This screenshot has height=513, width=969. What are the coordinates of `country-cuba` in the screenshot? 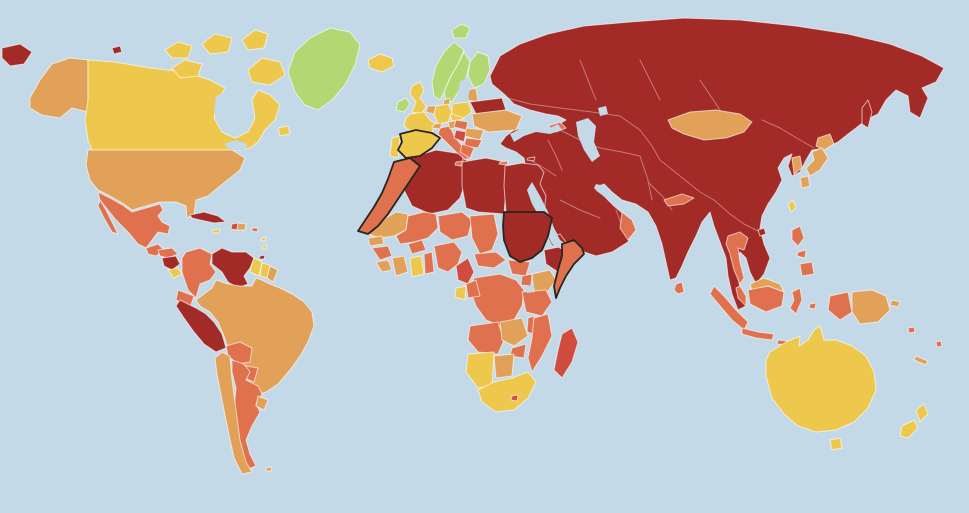 It's located at (208, 217).